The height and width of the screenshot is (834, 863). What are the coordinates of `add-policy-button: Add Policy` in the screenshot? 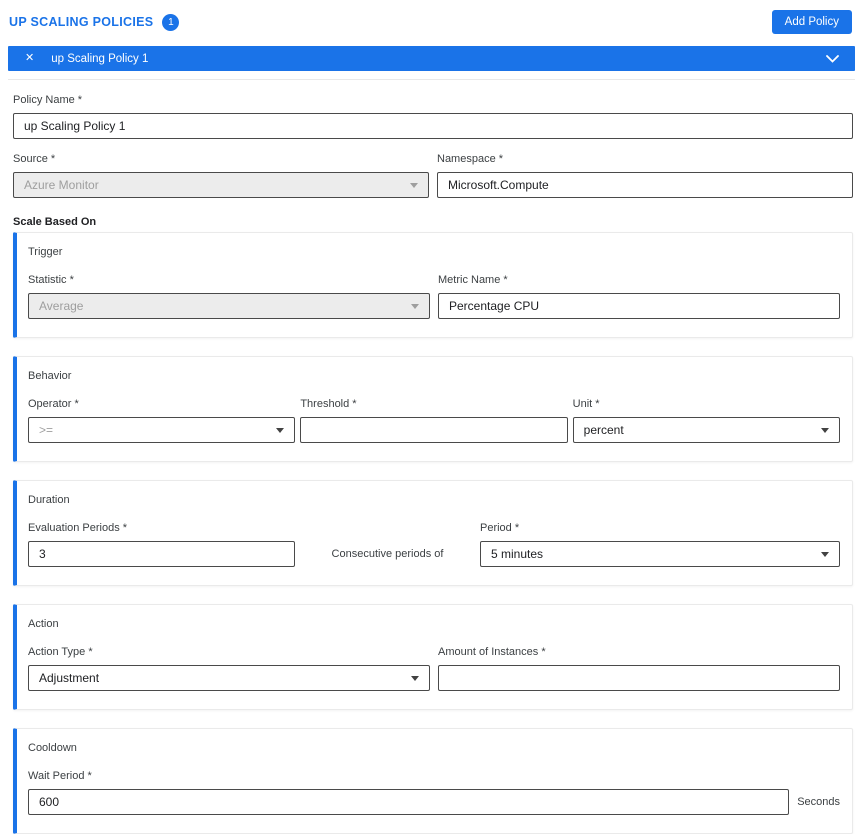 It's located at (811, 22).